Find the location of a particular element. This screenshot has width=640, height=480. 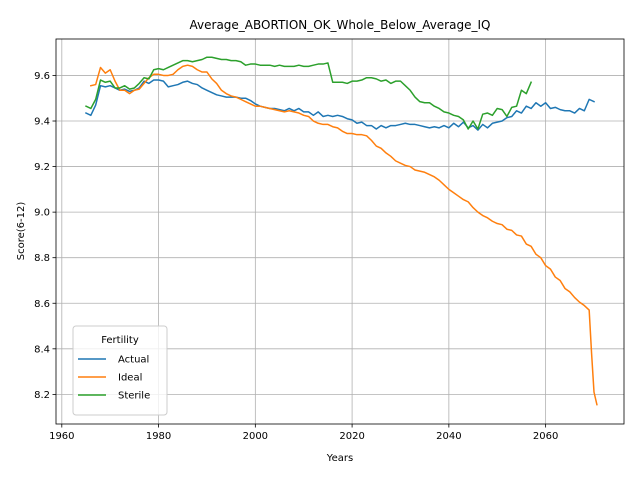

x-tick-label: 1960 is located at coordinates (61, 436).